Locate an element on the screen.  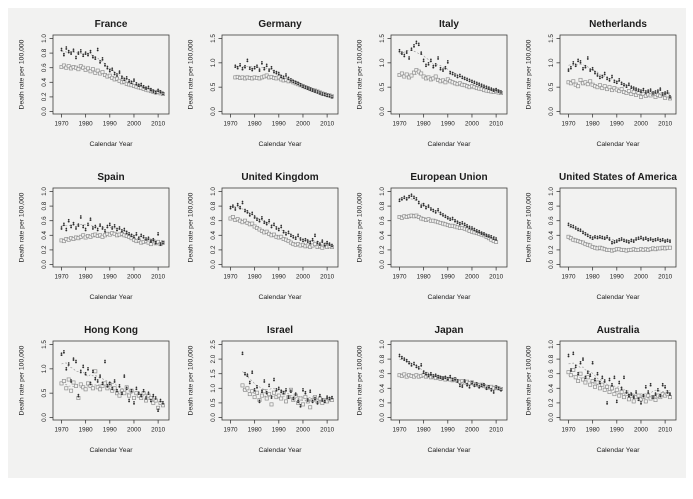
series-dark-markers is located at coordinates (281, 224).